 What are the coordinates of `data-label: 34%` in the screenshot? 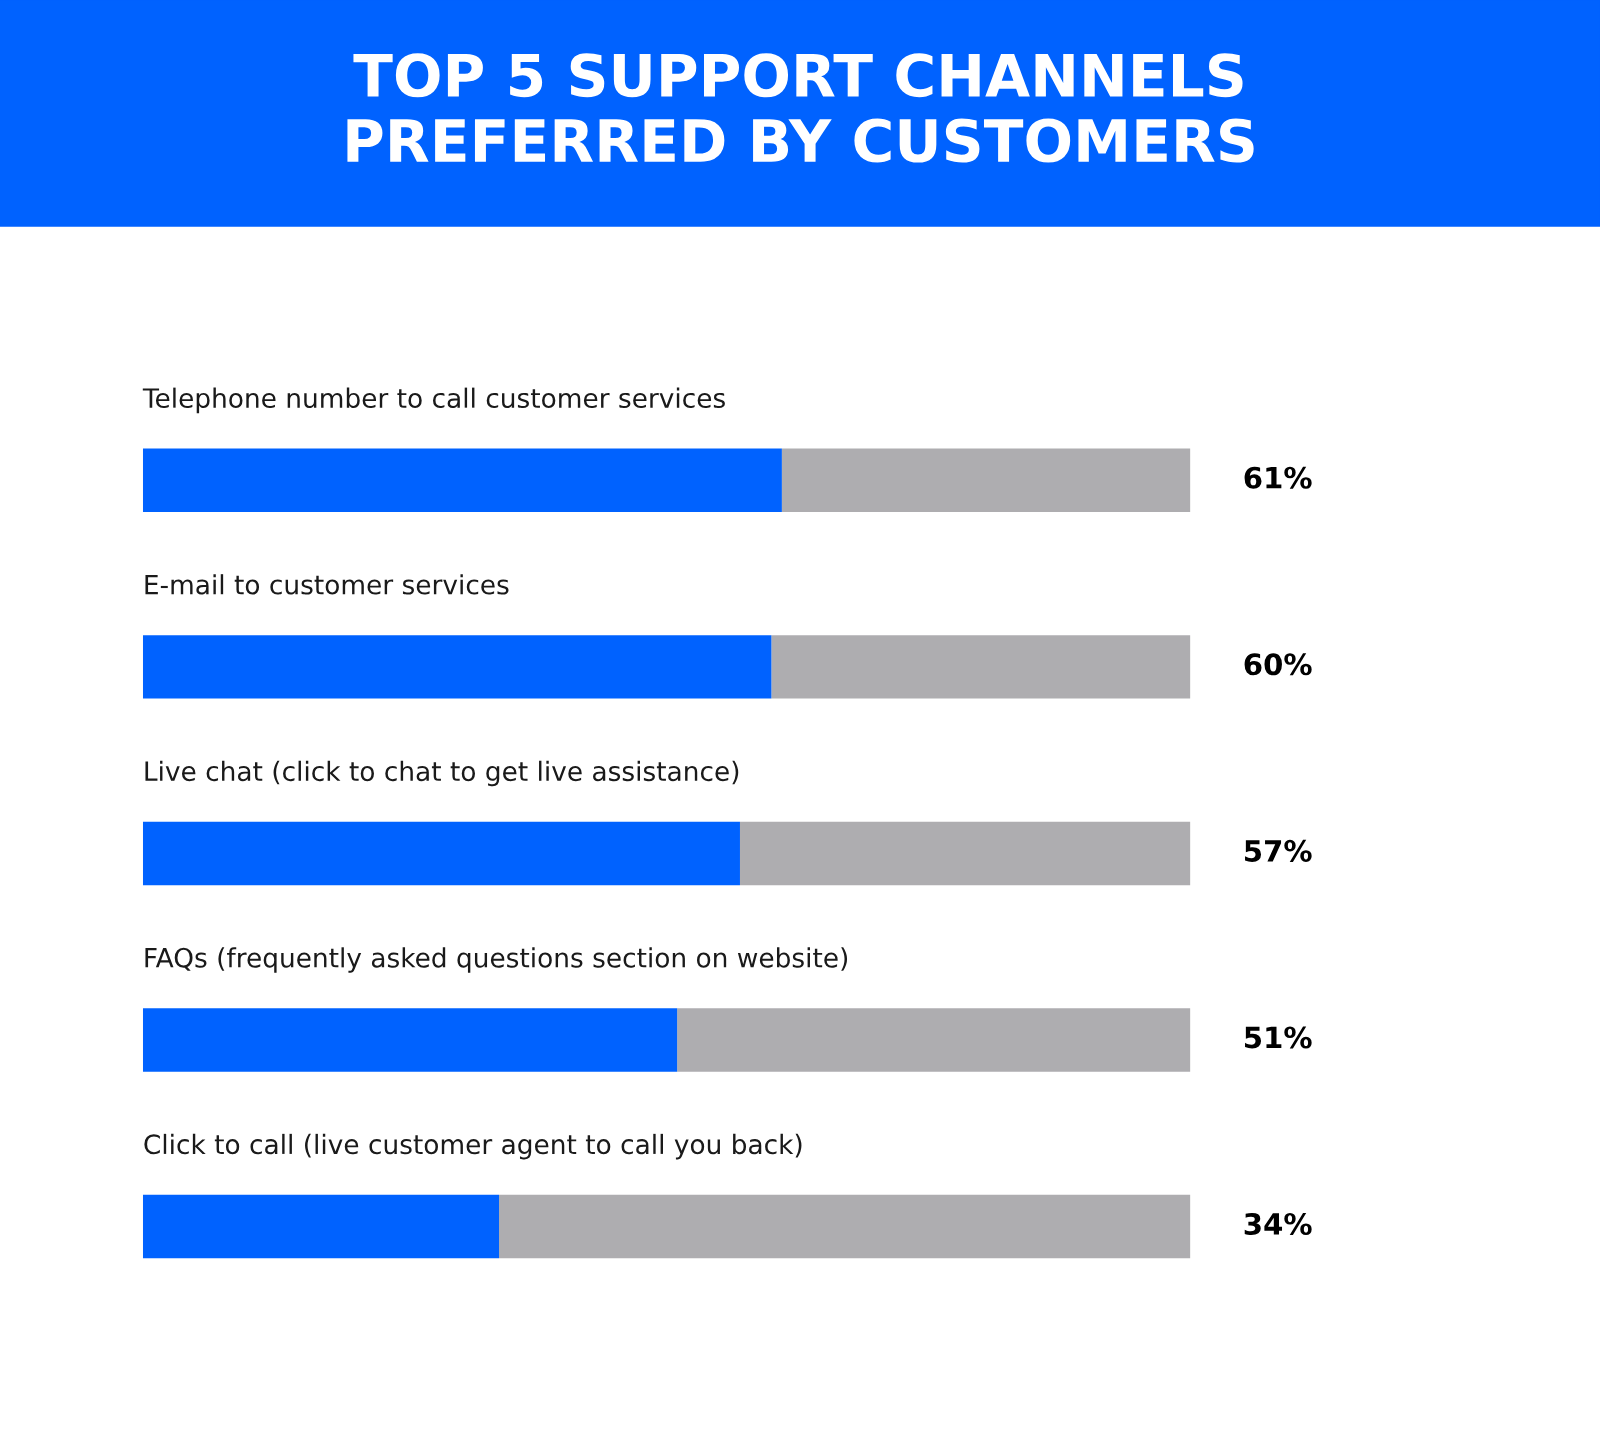 It's located at (1278, 1224).